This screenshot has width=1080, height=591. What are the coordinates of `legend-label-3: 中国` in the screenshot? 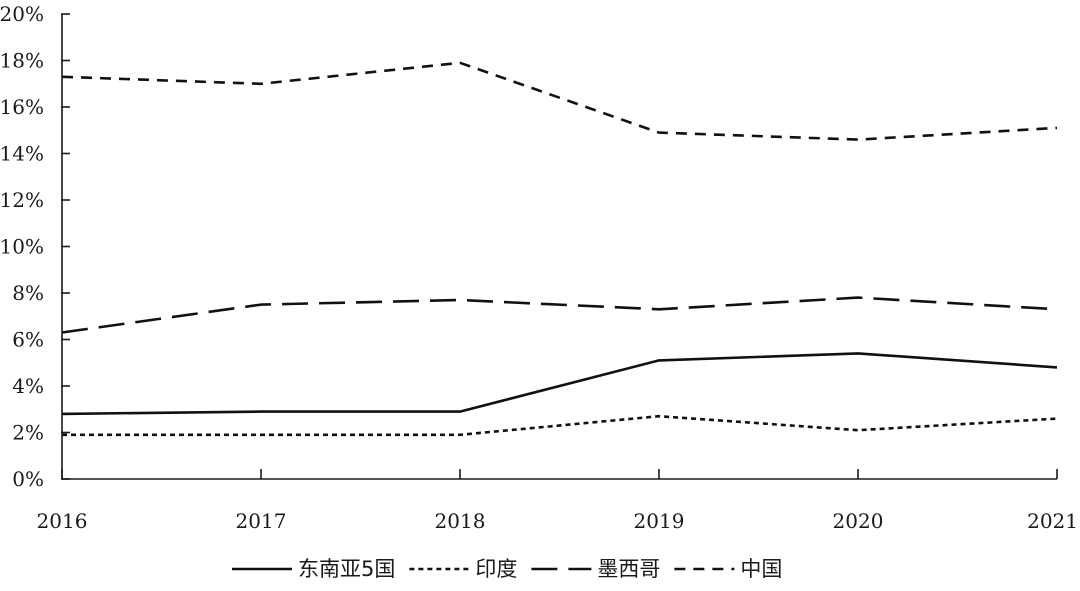 It's located at (761, 569).